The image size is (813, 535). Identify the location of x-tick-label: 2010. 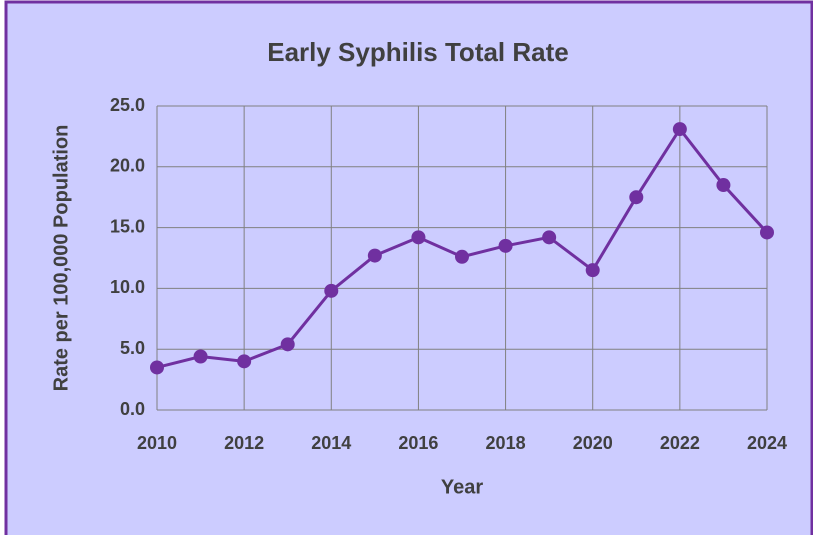
(157, 443).